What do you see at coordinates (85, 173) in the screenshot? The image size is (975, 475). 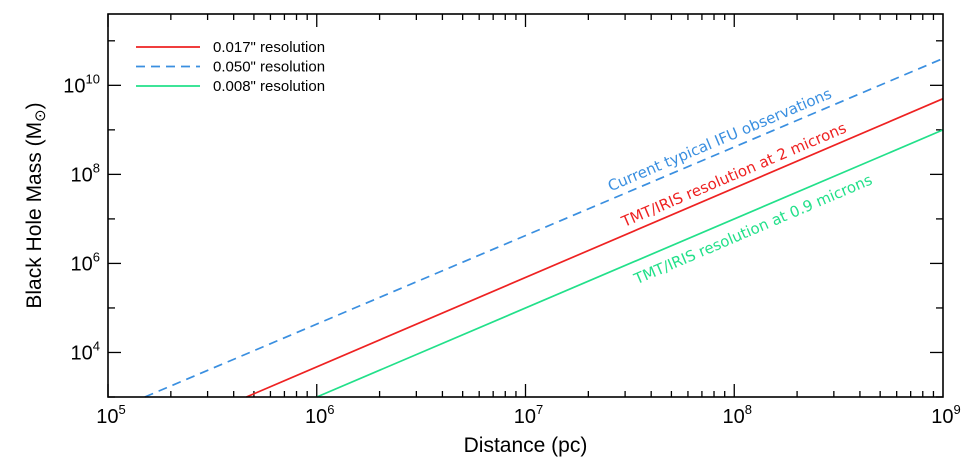 I see `y-tick-label: 10⁸` at bounding box center [85, 173].